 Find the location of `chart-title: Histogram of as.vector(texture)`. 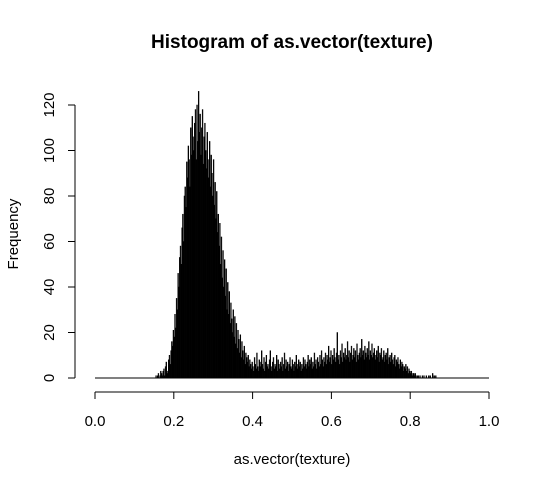

chart-title: Histogram of as.vector(texture) is located at coordinates (292, 42).